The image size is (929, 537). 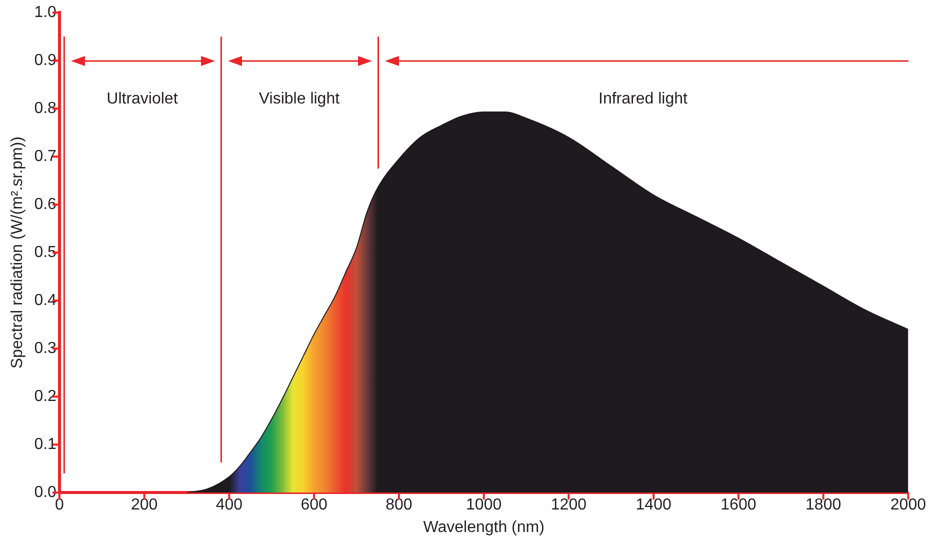 What do you see at coordinates (484, 505) in the screenshot?
I see `x-tick-label: 1000` at bounding box center [484, 505].